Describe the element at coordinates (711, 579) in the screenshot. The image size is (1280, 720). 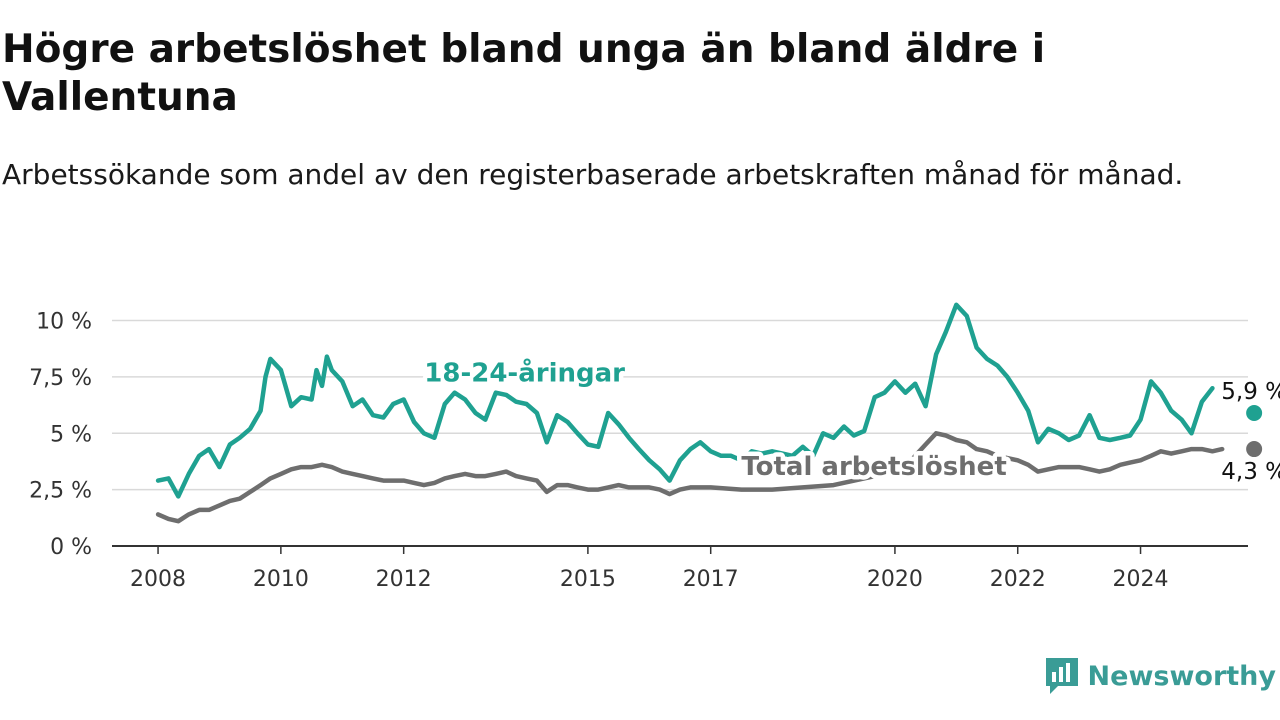
I see `x-tick-label: 2017` at that location.